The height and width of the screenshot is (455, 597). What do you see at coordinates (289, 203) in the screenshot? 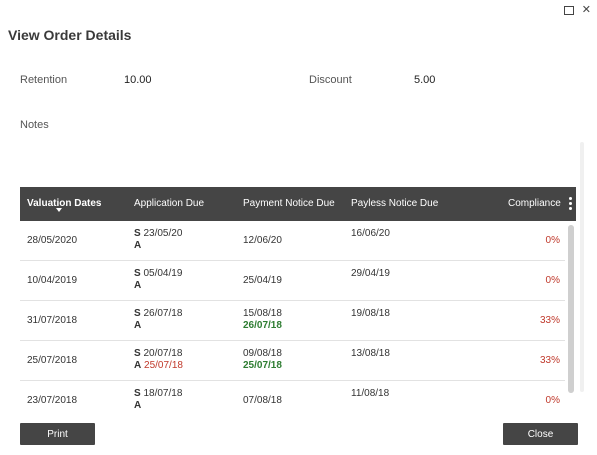
I see `col-payment-notice-due: Payment Notice Due` at bounding box center [289, 203].